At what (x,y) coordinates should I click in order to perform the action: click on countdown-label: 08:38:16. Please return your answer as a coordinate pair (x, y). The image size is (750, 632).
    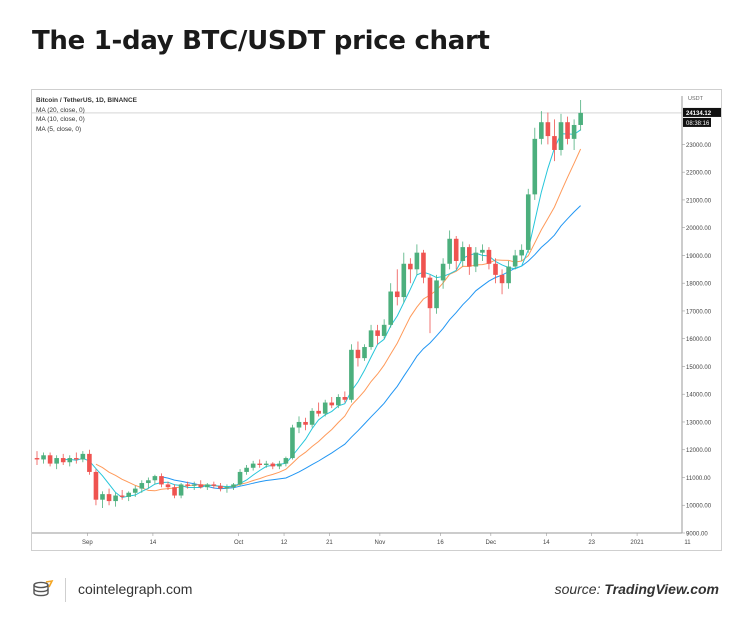
    Looking at the image, I should click on (698, 124).